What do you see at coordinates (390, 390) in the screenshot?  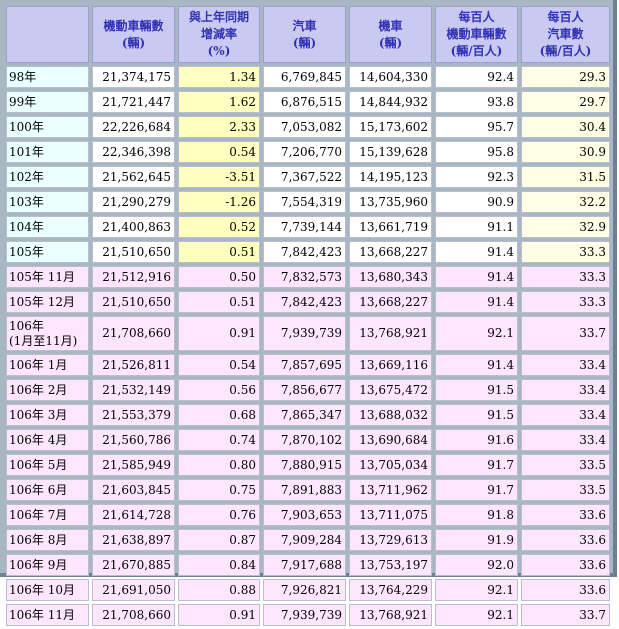 I see `motorcycles-cell: 13,675,472` at bounding box center [390, 390].